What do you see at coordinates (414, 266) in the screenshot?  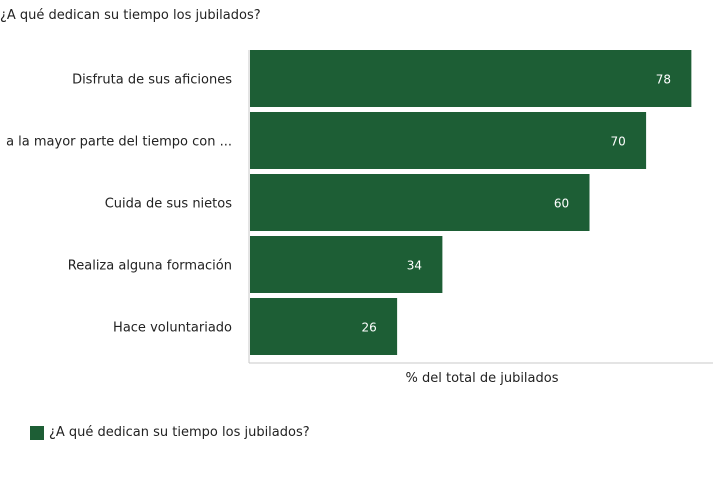 I see `data-label: 34` at bounding box center [414, 266].